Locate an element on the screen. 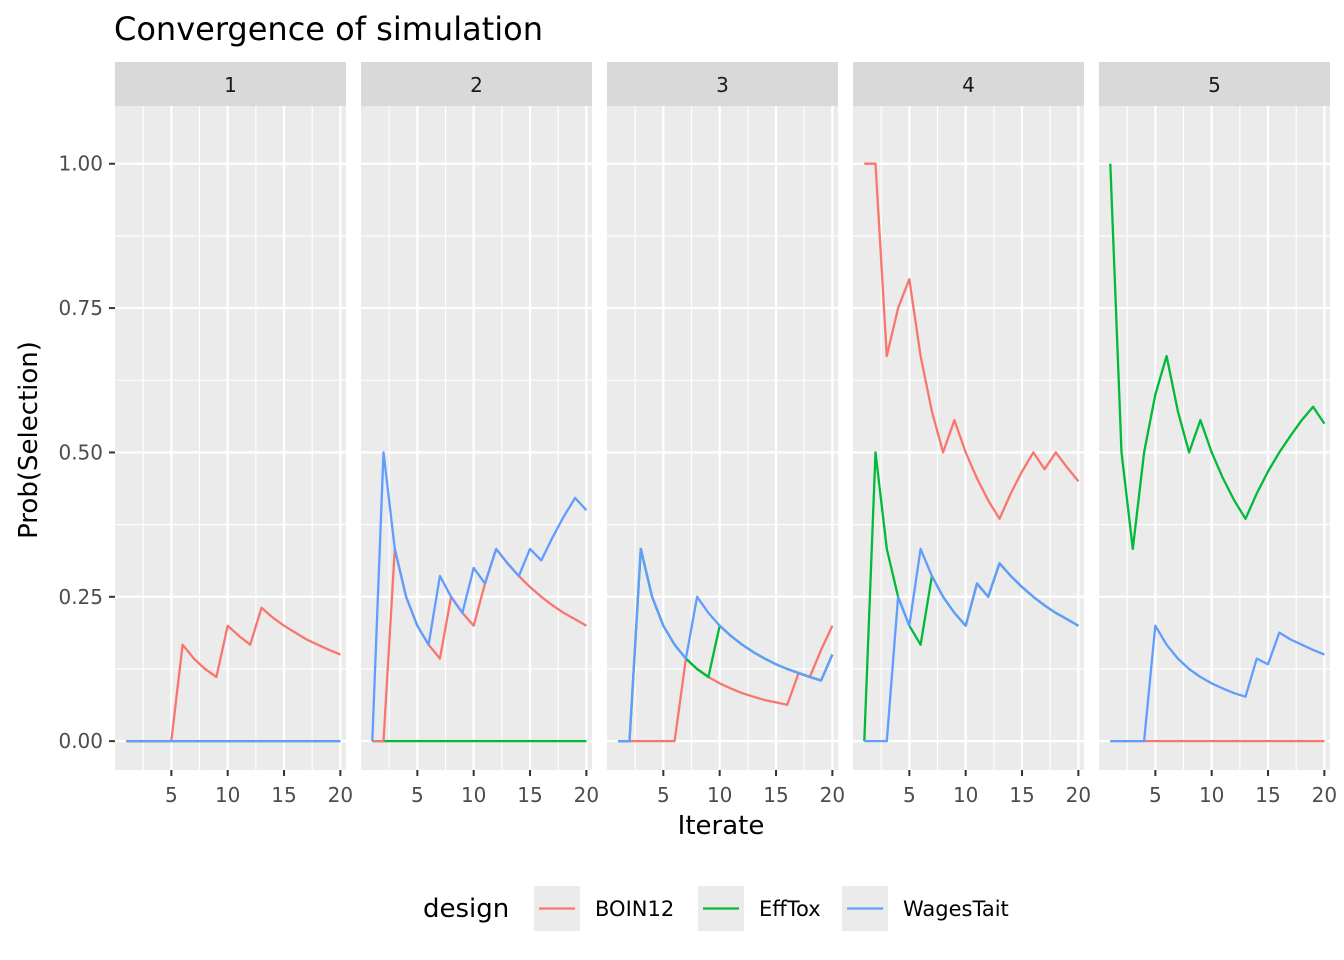  legend-item-wagestait: WagesTait is located at coordinates (925, 908).